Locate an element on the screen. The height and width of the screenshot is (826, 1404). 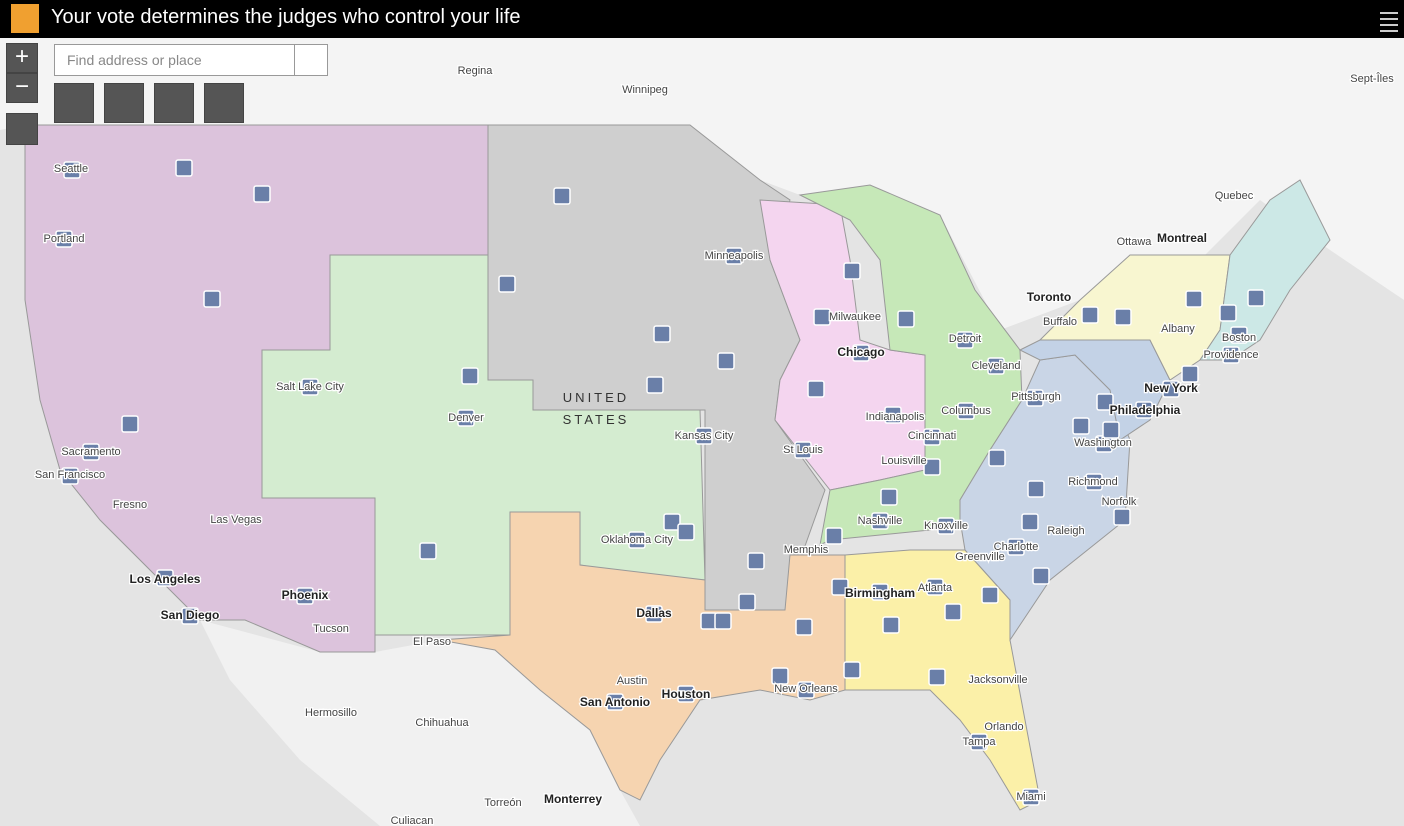
place-label: Knoxville is located at coordinates (946, 526).